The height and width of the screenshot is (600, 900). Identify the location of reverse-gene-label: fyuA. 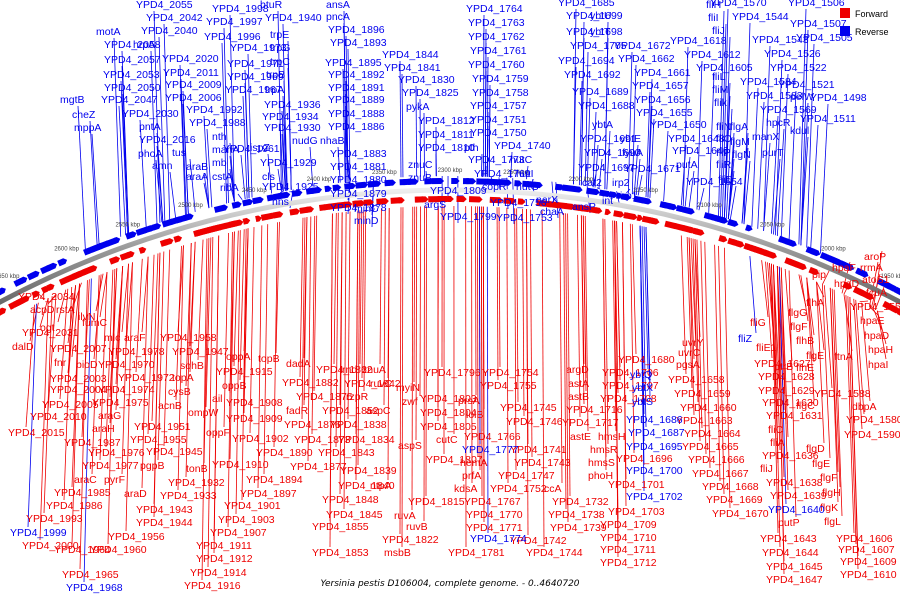
(632, 153).